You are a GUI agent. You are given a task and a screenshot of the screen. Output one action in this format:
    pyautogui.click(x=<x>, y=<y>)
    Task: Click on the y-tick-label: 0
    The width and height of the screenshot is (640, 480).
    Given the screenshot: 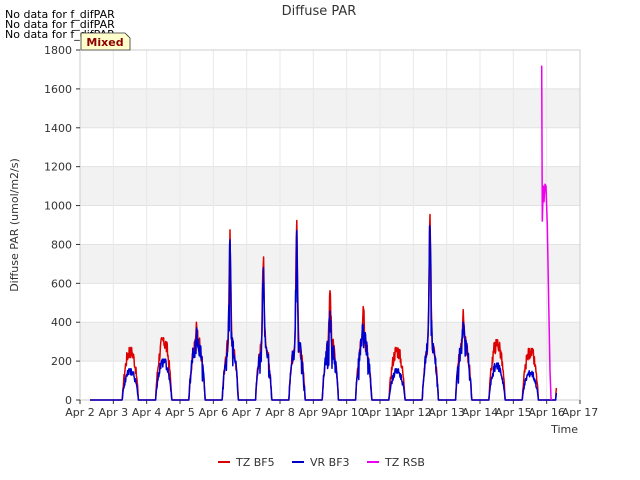 What is the action you would take?
    pyautogui.click(x=68, y=400)
    